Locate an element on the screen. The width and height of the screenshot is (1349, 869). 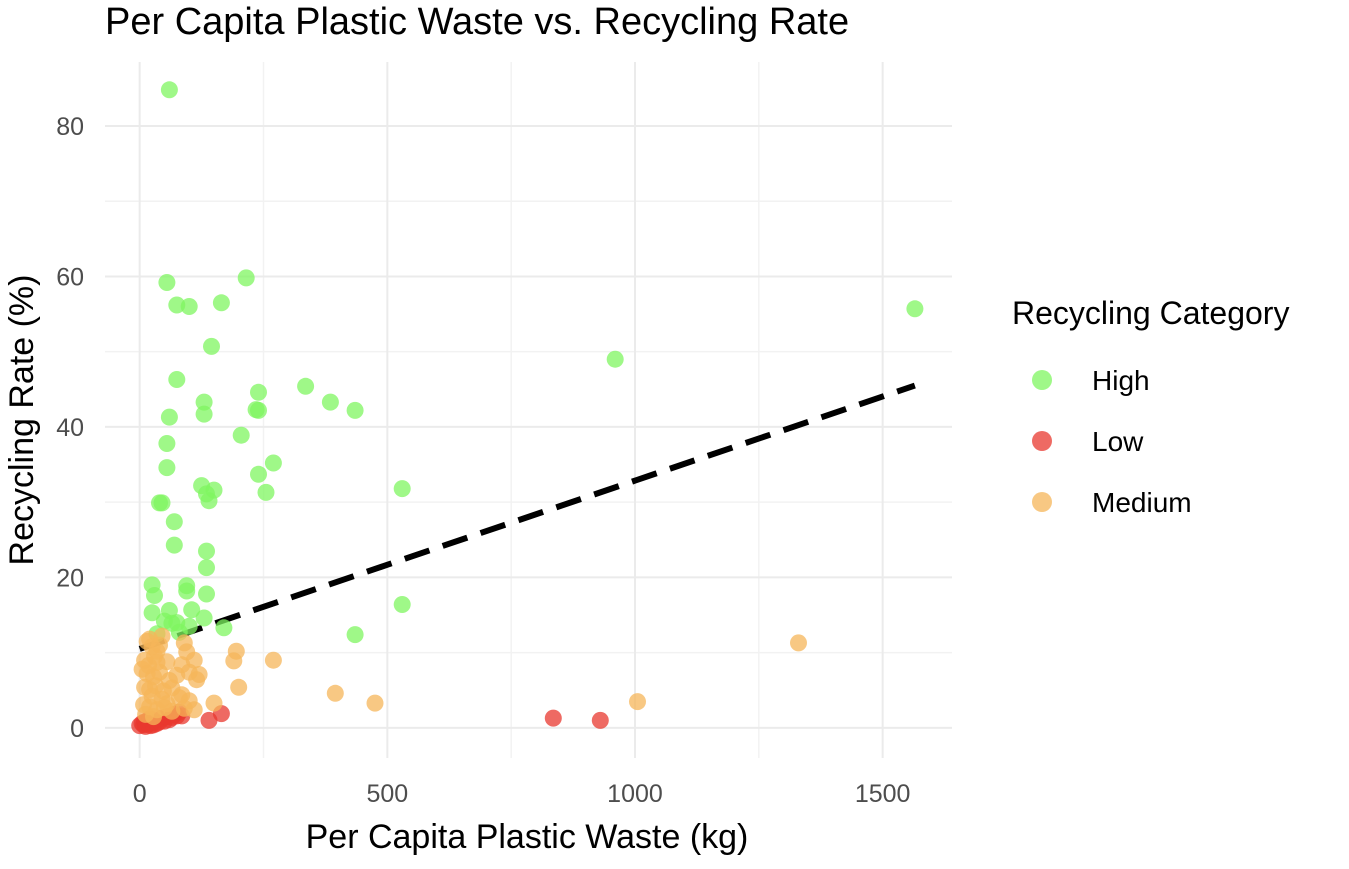
legend-label-low: Low is located at coordinates (1118, 441).